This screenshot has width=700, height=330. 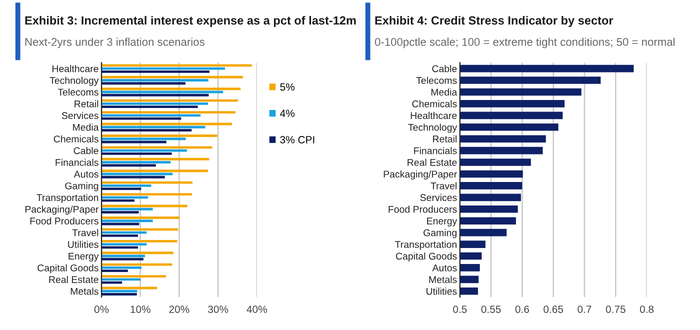 What do you see at coordinates (140, 309) in the screenshot?
I see `x-tick-label: 10%` at bounding box center [140, 309].